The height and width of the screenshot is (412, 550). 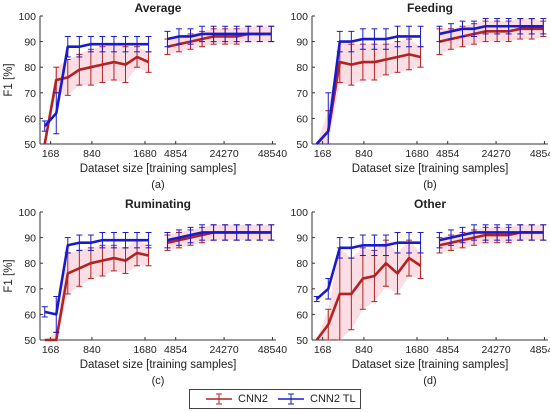 What do you see at coordinates (158, 381) in the screenshot?
I see `panel-label: (c)` at bounding box center [158, 381].